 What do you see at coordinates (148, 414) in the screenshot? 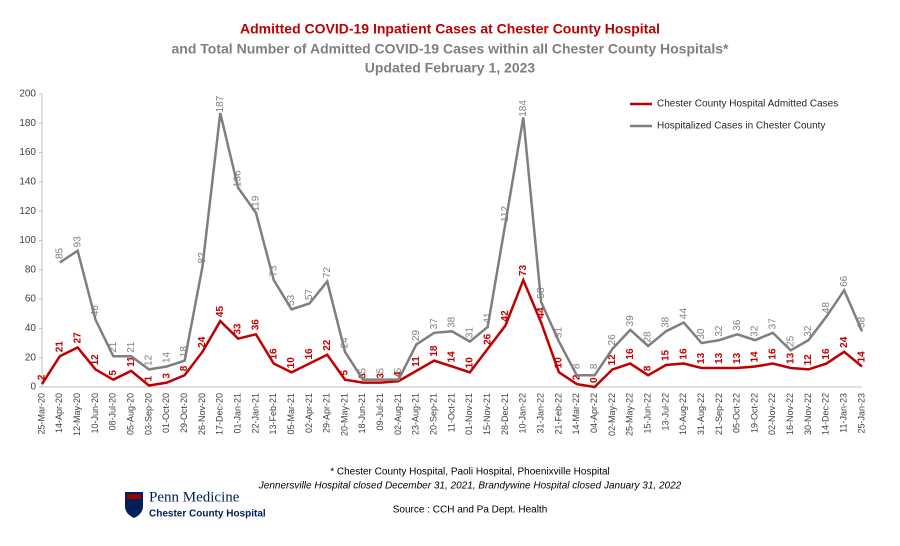
I see `x-tick-label: 03-Sep-20` at bounding box center [148, 414].